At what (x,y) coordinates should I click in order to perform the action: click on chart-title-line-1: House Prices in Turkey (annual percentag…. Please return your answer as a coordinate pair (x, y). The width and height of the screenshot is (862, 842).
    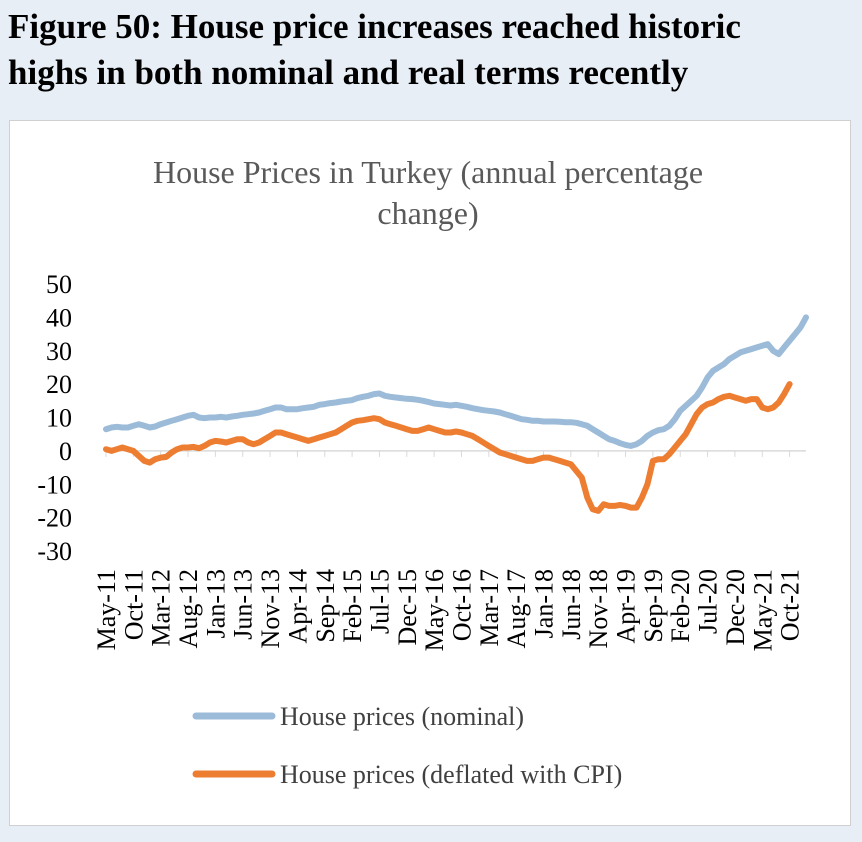
    Looking at the image, I should click on (428, 172).